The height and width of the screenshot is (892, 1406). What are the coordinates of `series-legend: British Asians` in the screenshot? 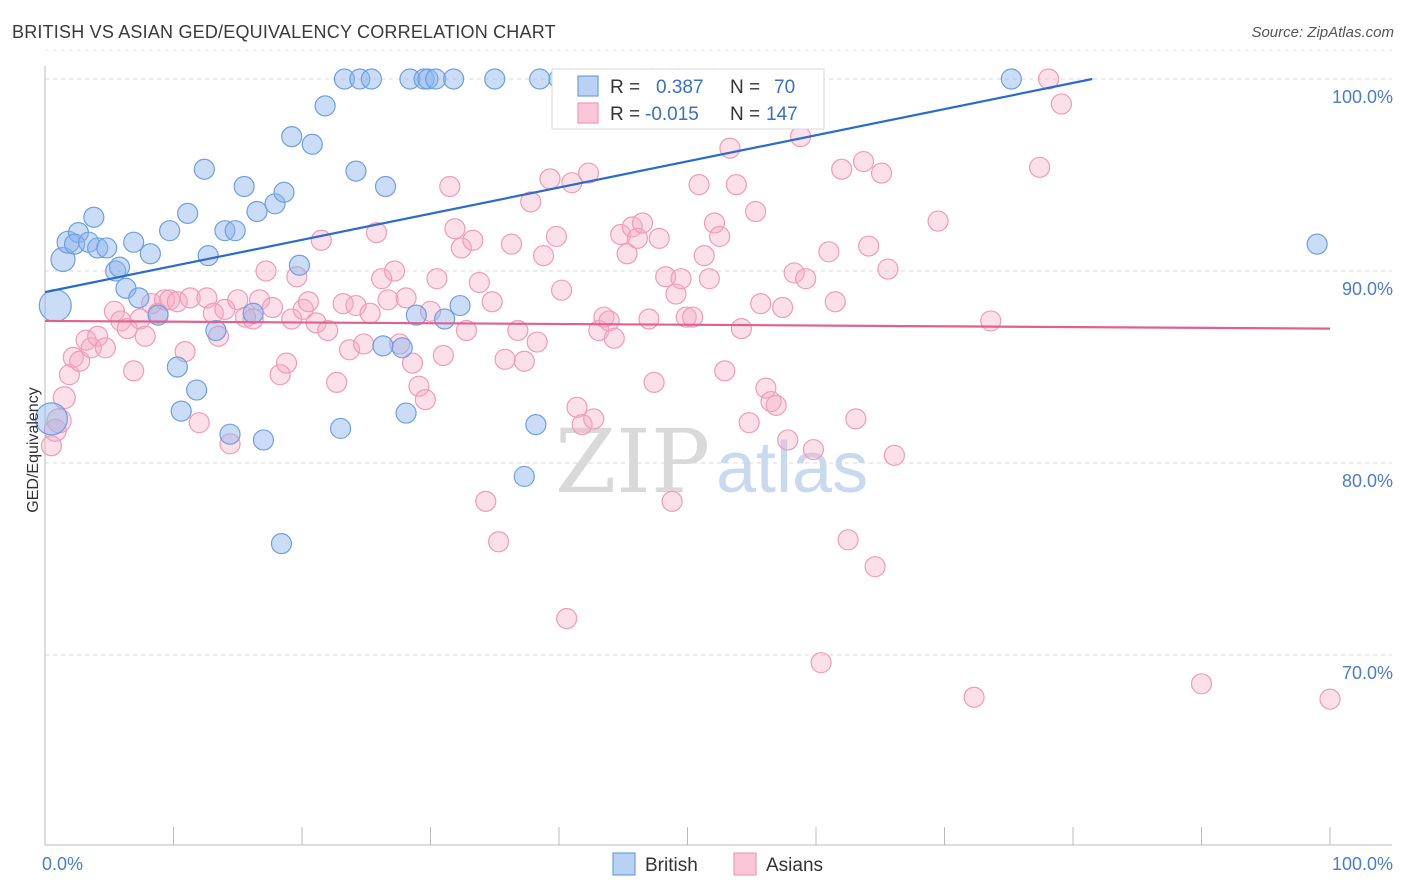 It's located at (717, 864).